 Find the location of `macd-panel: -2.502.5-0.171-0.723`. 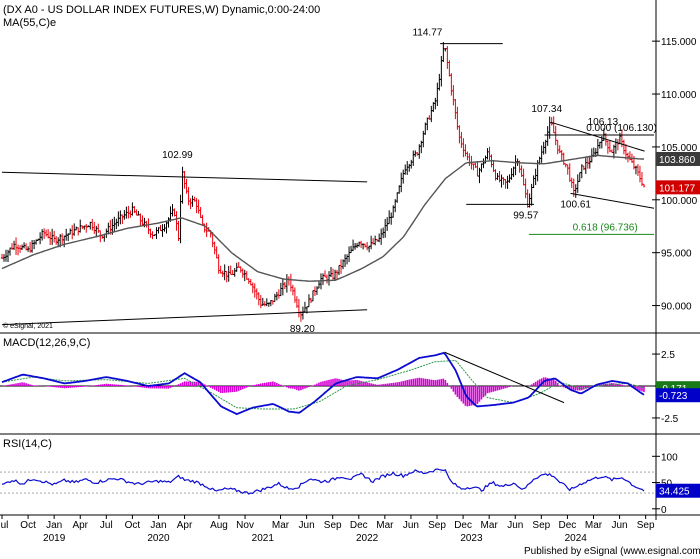

macd-panel: -2.502.5-0.171-0.723 is located at coordinates (350, 387).